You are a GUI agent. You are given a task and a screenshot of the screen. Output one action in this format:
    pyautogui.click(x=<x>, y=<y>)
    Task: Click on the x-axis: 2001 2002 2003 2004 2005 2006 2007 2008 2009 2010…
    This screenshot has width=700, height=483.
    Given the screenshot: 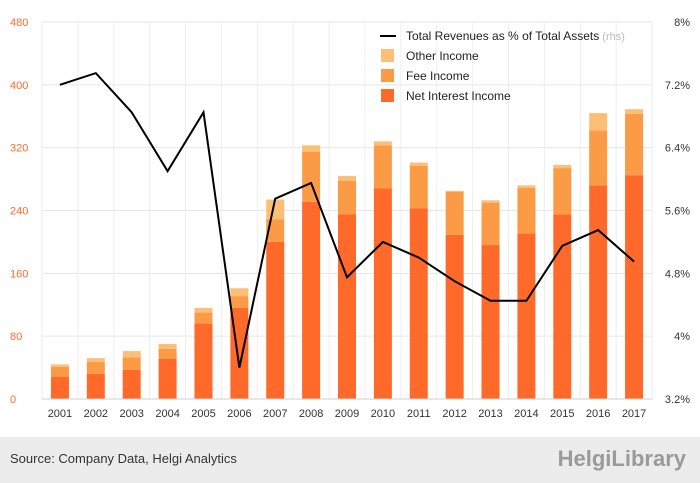 What is the action you would take?
    pyautogui.click(x=347, y=409)
    